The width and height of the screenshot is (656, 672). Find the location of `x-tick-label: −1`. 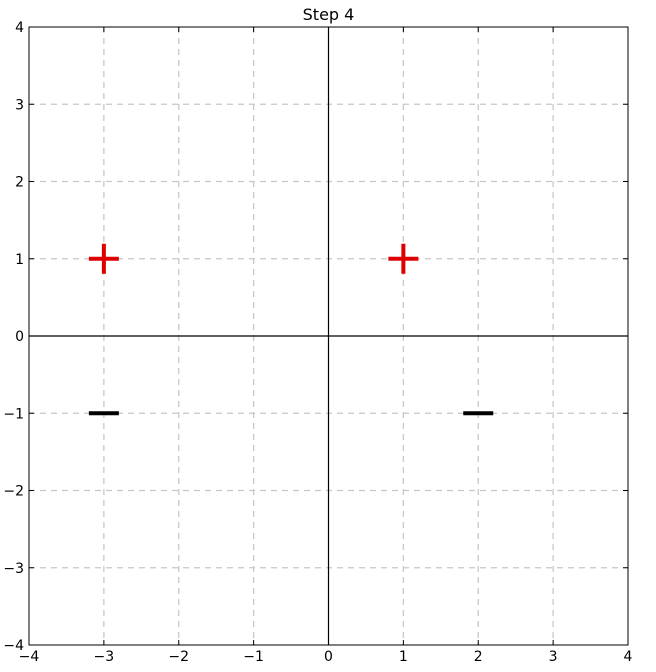

x-tick-label: −1 is located at coordinates (253, 657).